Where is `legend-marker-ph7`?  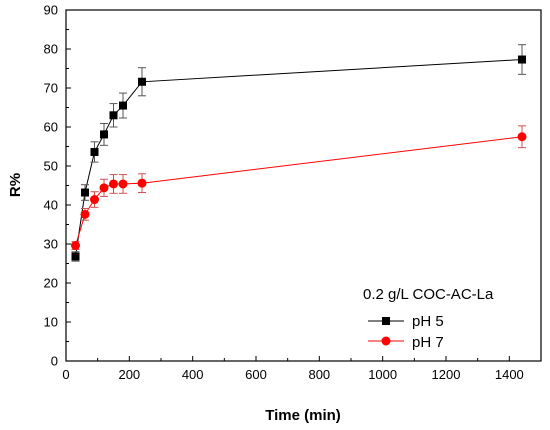 legend-marker-ph7 is located at coordinates (386, 341).